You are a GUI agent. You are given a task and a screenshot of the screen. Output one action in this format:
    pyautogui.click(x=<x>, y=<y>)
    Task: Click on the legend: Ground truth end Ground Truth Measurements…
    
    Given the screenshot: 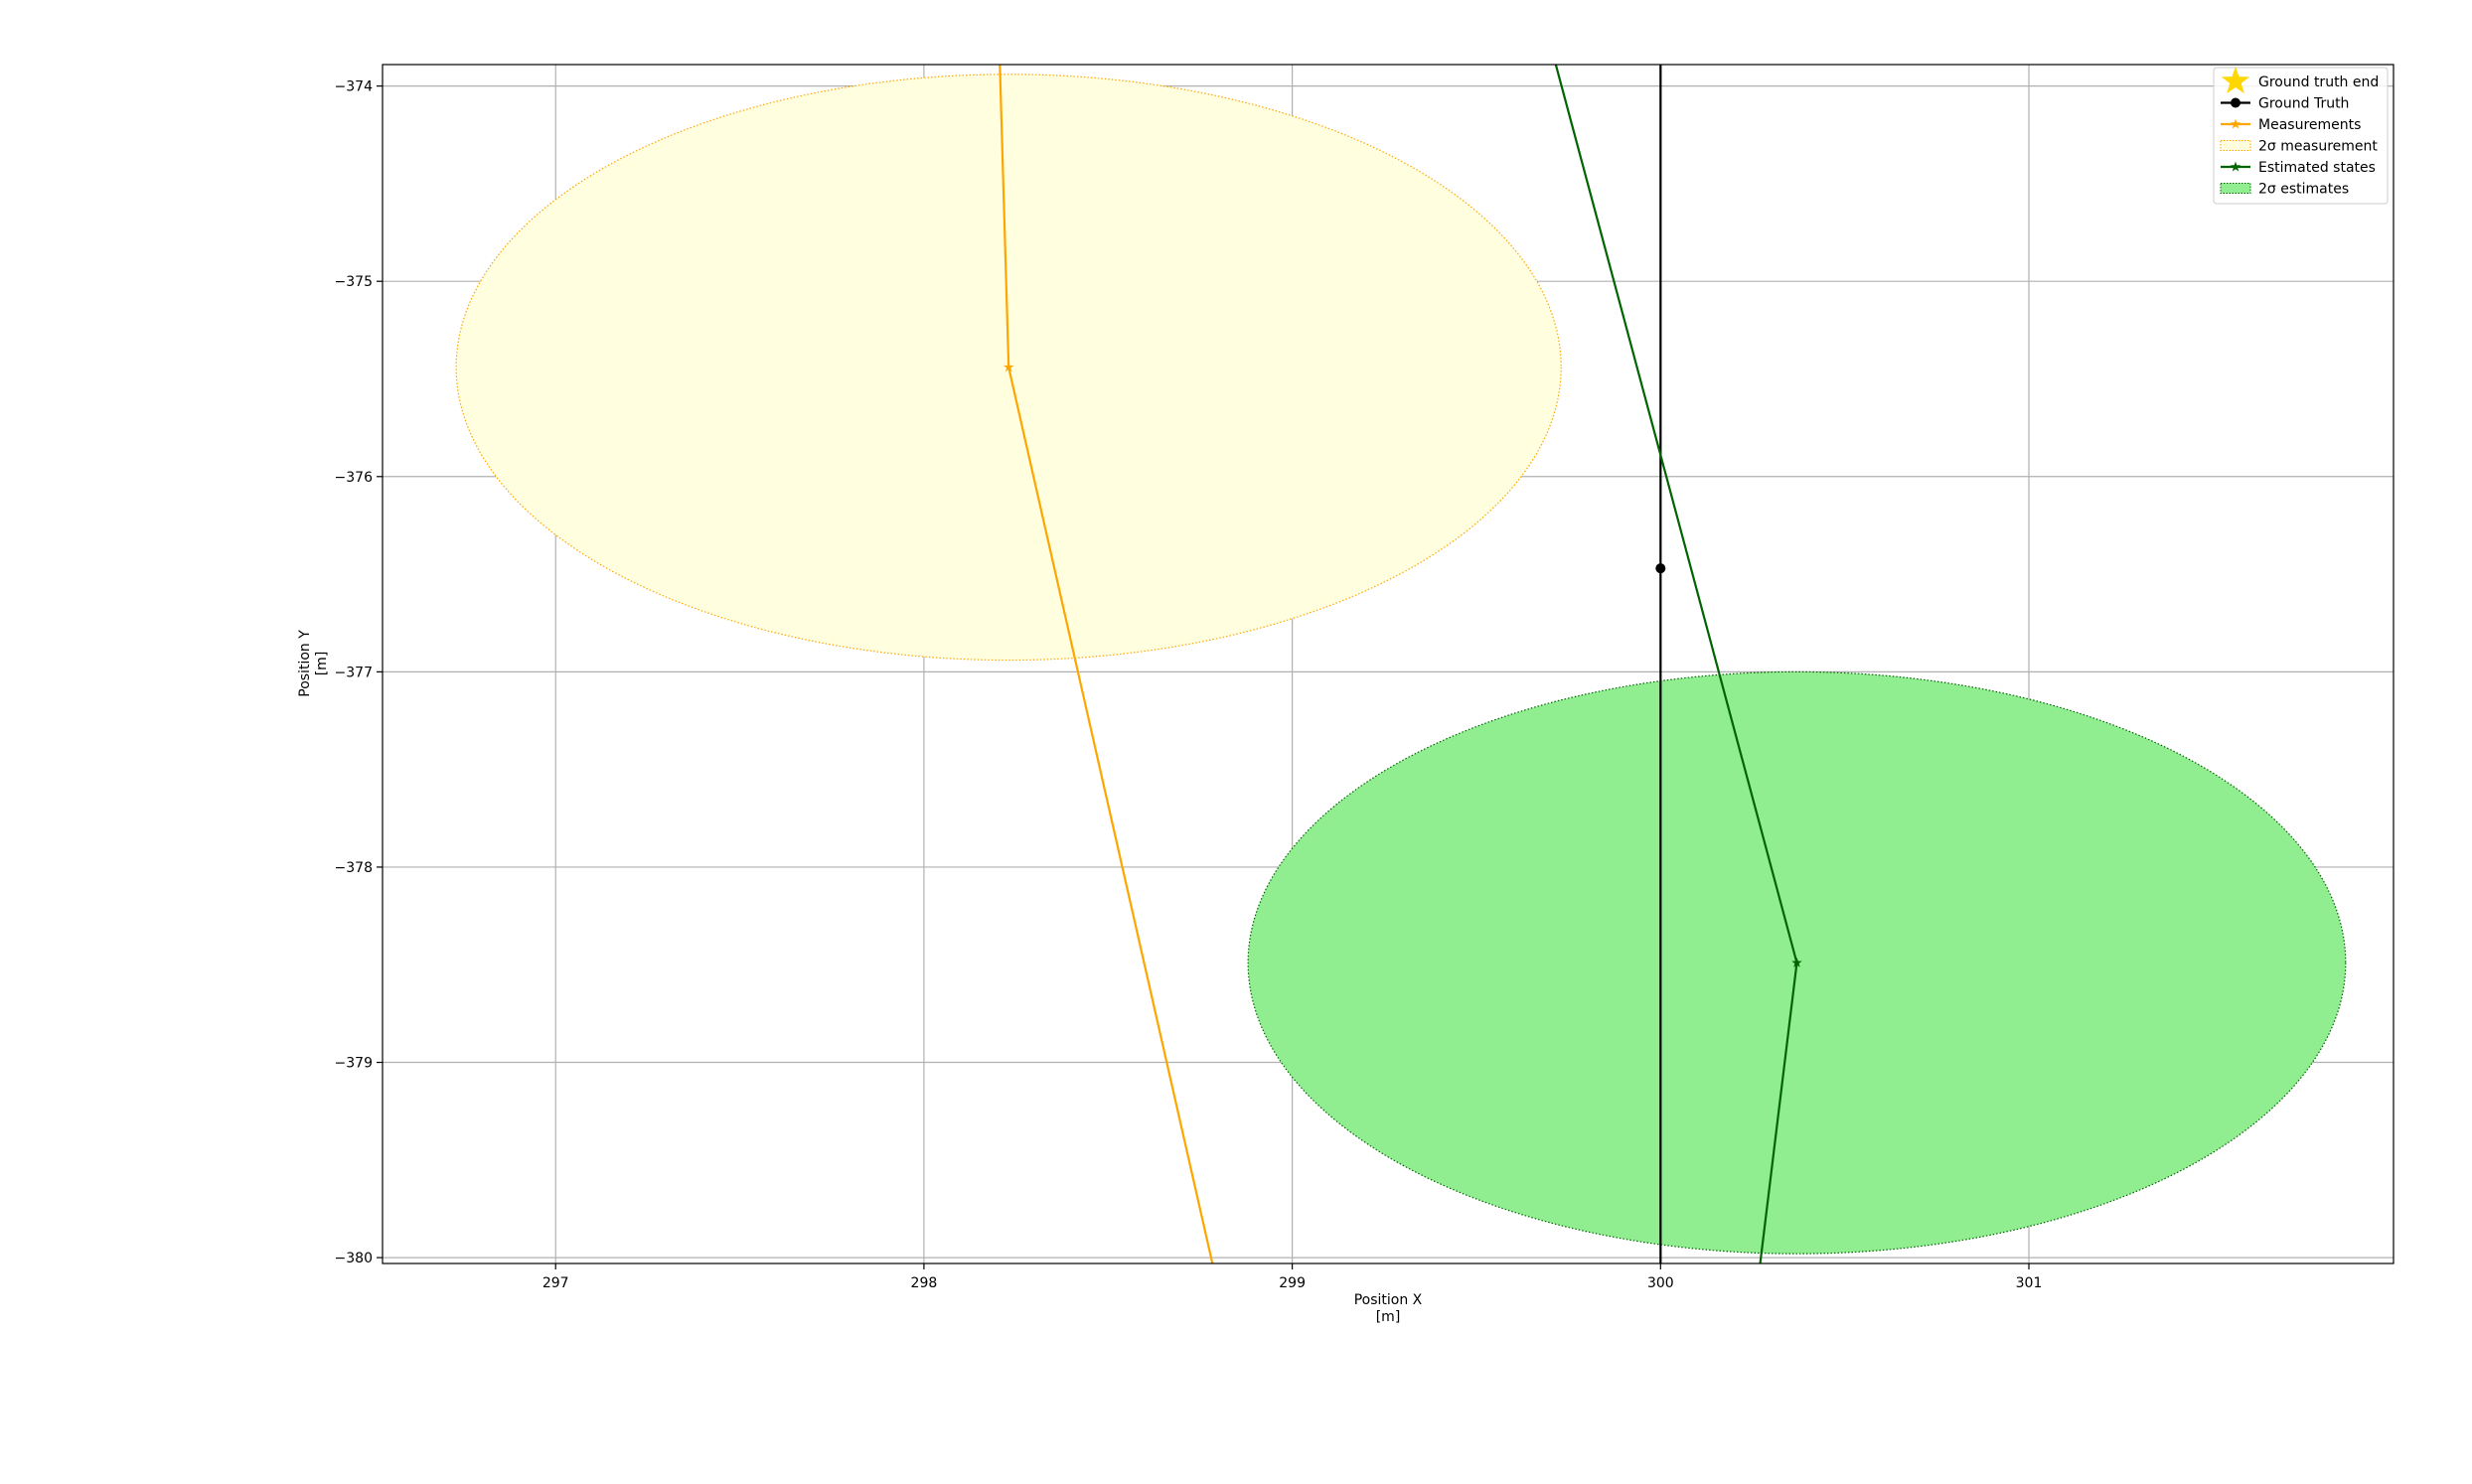 What is the action you would take?
    pyautogui.click(x=2301, y=136)
    